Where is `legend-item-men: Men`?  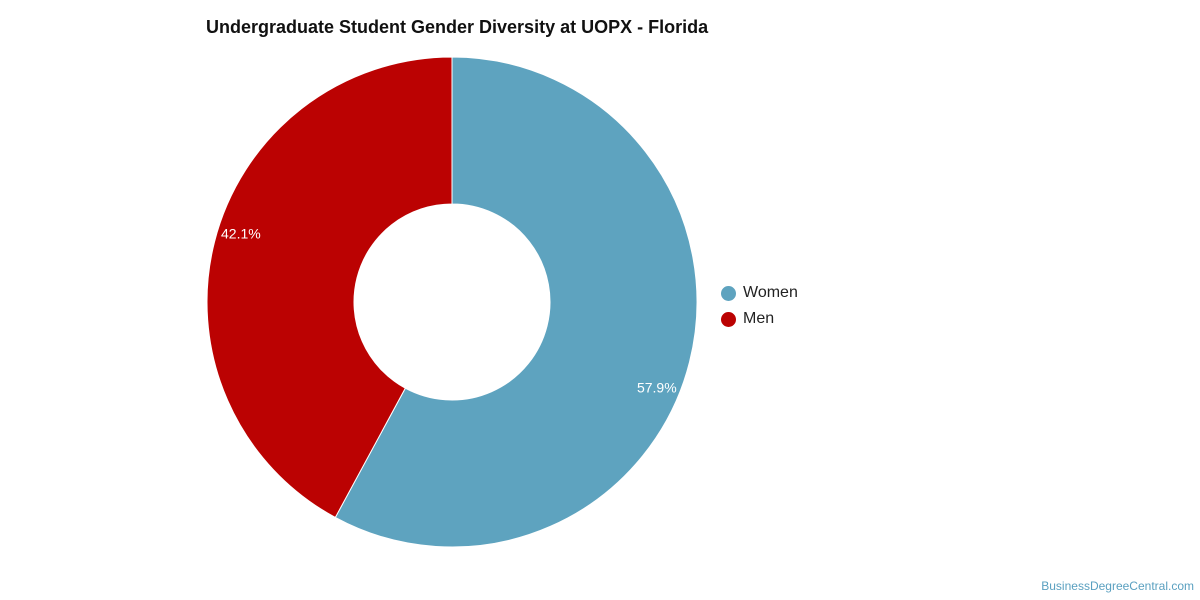 legend-item-men: Men is located at coordinates (759, 319).